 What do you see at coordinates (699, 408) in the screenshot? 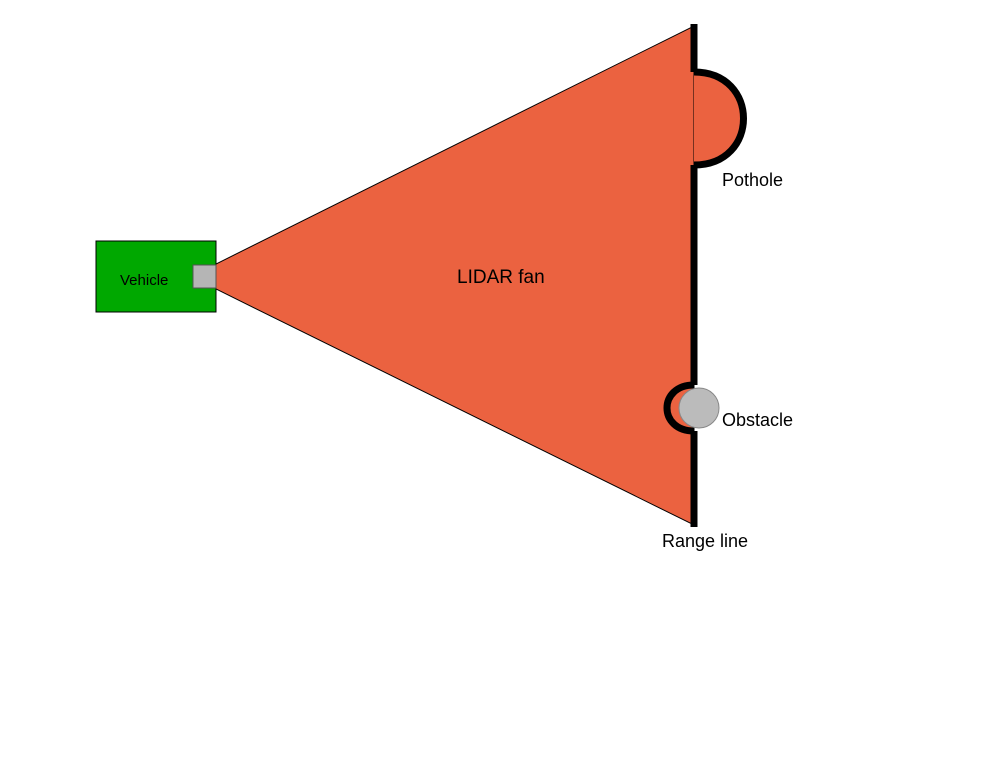
I see `obstacle-circle` at bounding box center [699, 408].